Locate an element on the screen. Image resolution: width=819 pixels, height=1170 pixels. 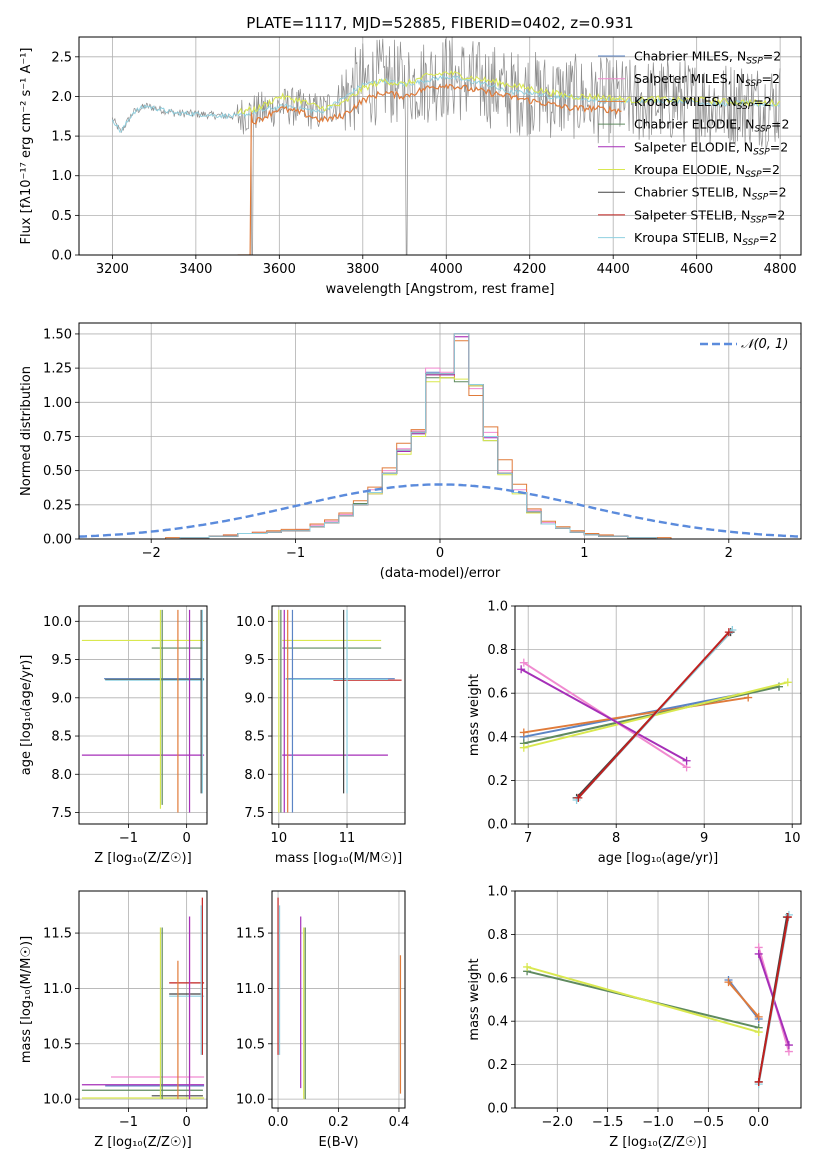
x-tick-label: 11 is located at coordinates (347, 838).